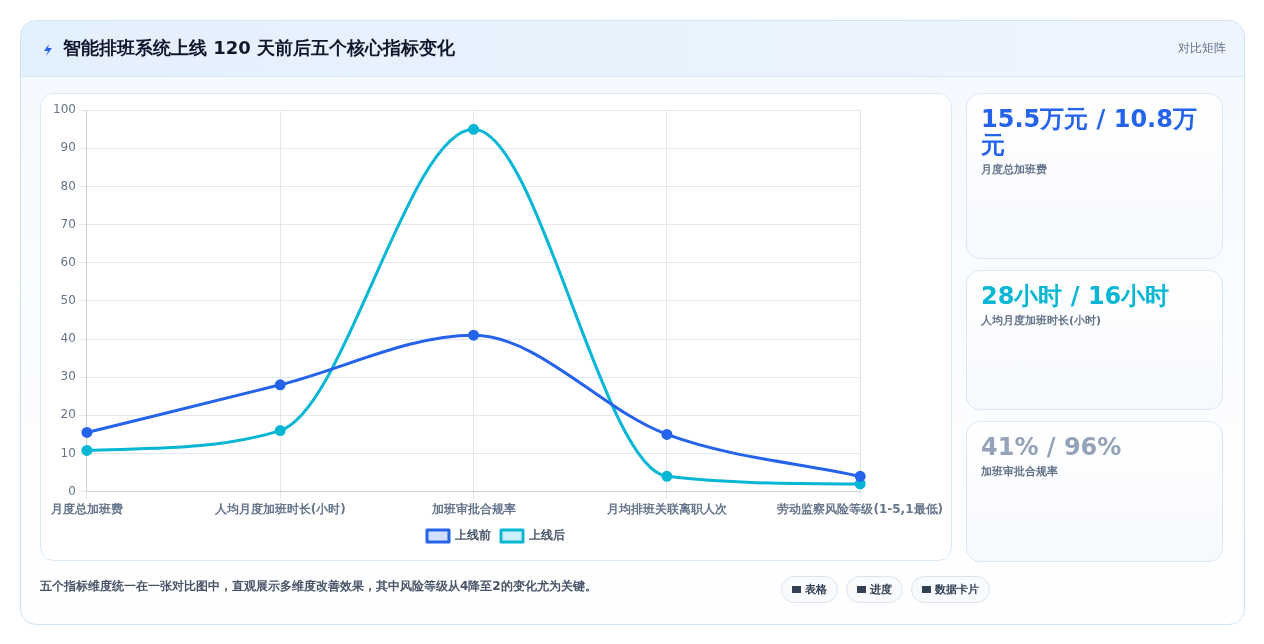 This screenshot has width=1264, height=644. What do you see at coordinates (1076, 296) in the screenshot?
I see `text: 28小时 / 16小时` at bounding box center [1076, 296].